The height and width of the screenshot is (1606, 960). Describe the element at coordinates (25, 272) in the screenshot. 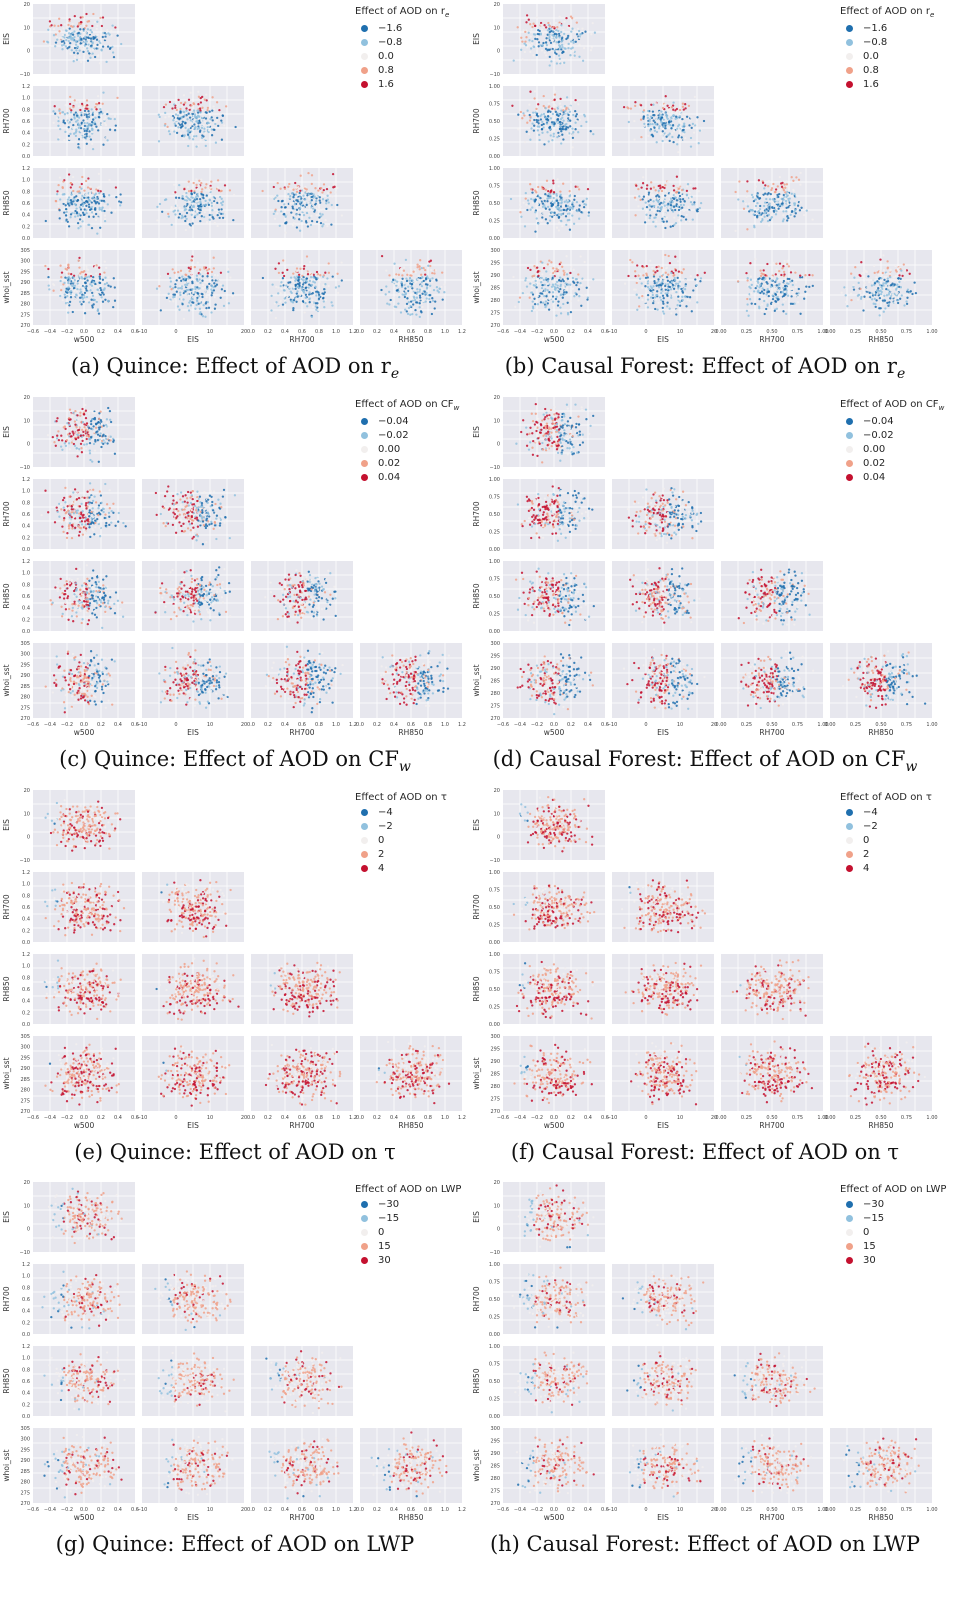

I see `ytick-whoi_sst: 295` at that location.